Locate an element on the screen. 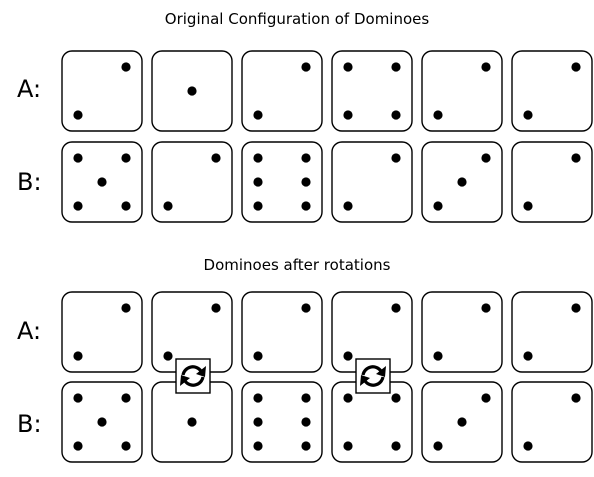  section-title-original: Original Configuration of Dominoes is located at coordinates (297, 19).